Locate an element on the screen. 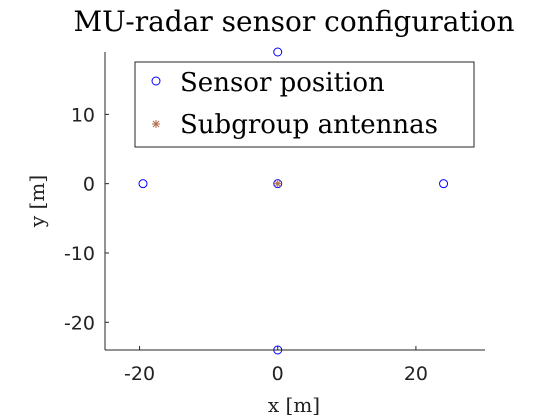  legend-label-sensor-position: Sensor position is located at coordinates (282, 83).